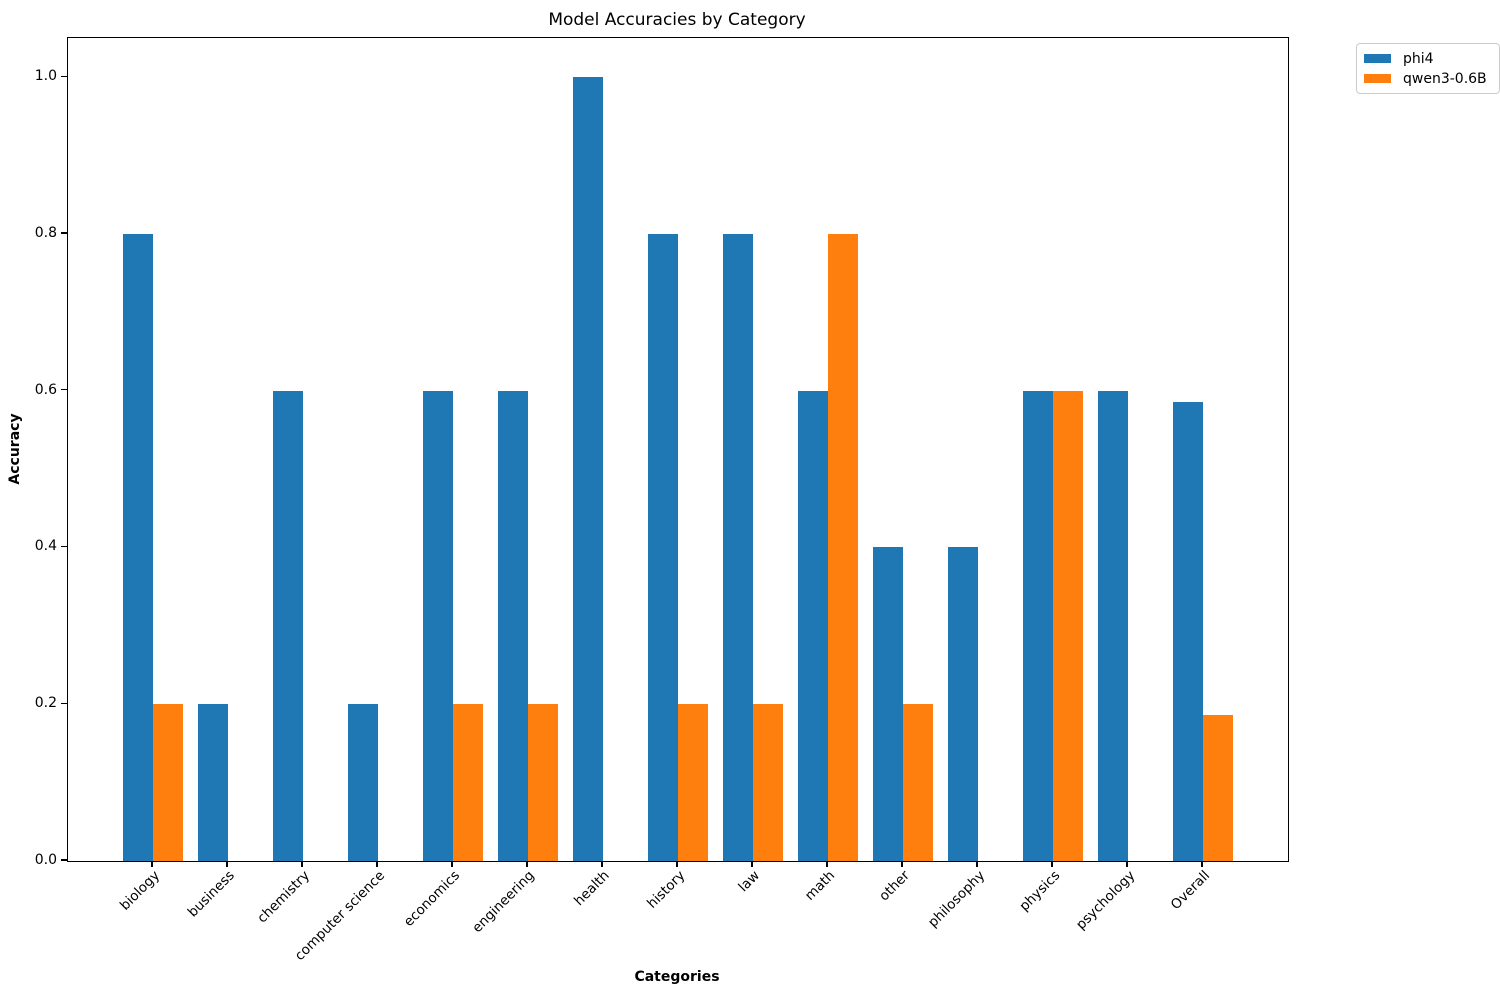 The height and width of the screenshot is (1000, 1500). What do you see at coordinates (918, 782) in the screenshot?
I see `bar-qwen3-0-6b-other` at bounding box center [918, 782].